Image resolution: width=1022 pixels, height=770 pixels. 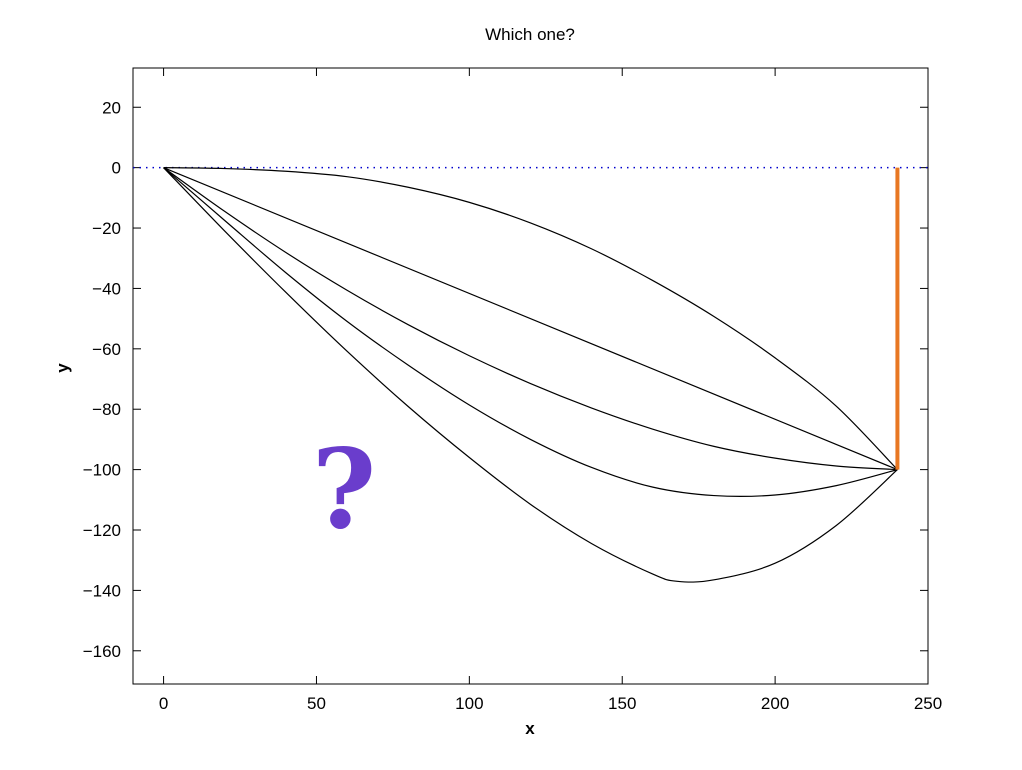 I want to click on y-tick-label: 20, so click(x=111, y=107).